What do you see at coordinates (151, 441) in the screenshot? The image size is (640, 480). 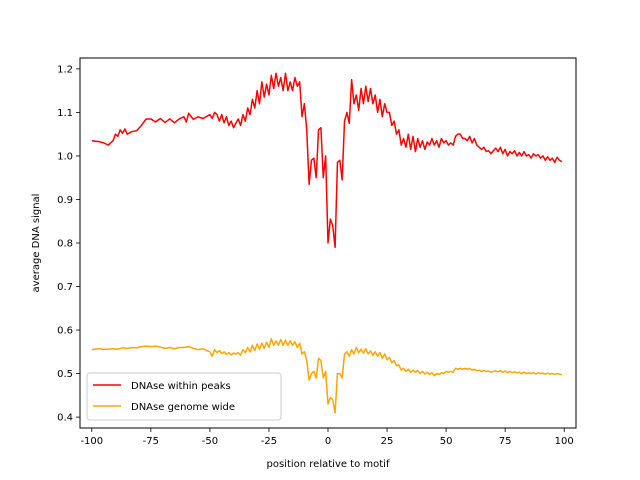 I see `x-tick-label: -75` at bounding box center [151, 441].